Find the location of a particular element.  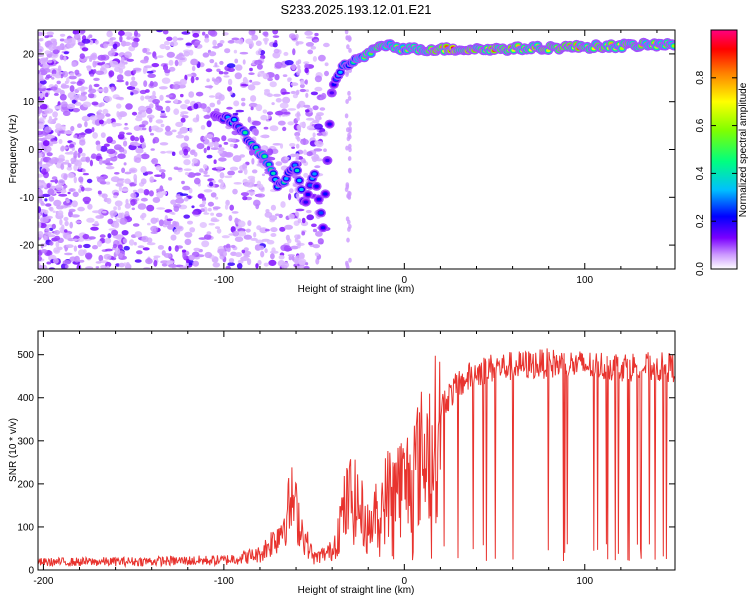

colorbar-gradient is located at coordinates (724, 149).